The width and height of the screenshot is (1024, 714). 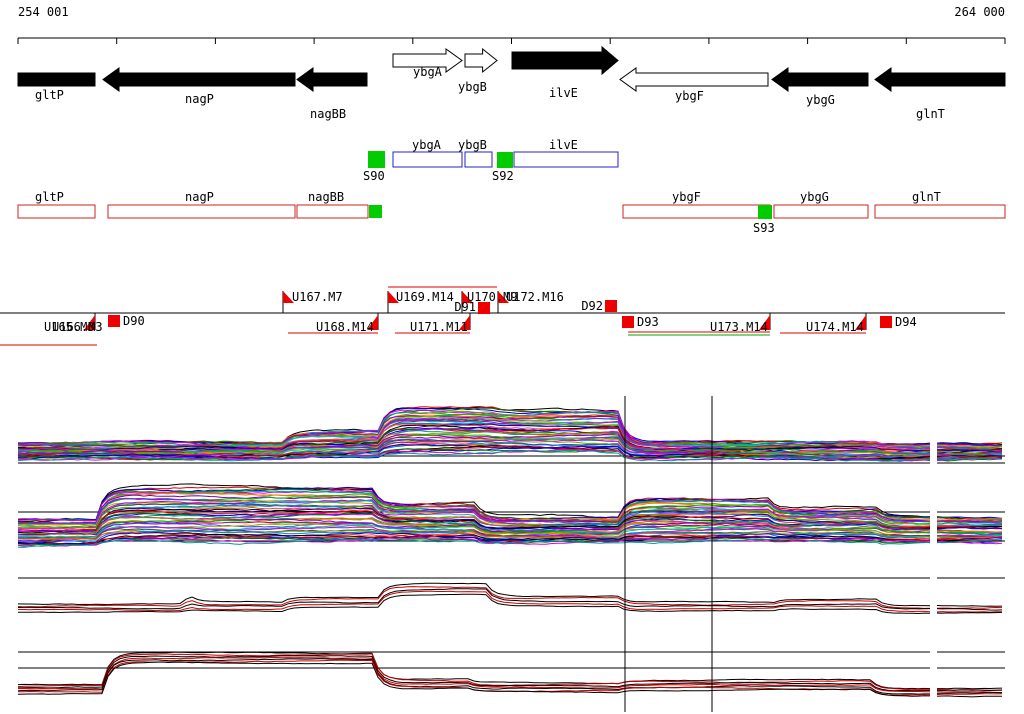 I want to click on gene-annotation-track, so click(x=511, y=68).